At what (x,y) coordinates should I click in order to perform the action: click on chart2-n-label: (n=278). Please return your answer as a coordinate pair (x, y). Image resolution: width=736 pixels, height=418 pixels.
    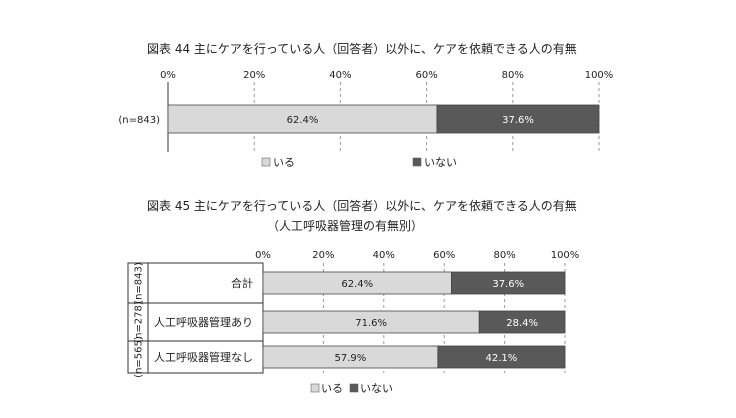
    Looking at the image, I should click on (139, 322).